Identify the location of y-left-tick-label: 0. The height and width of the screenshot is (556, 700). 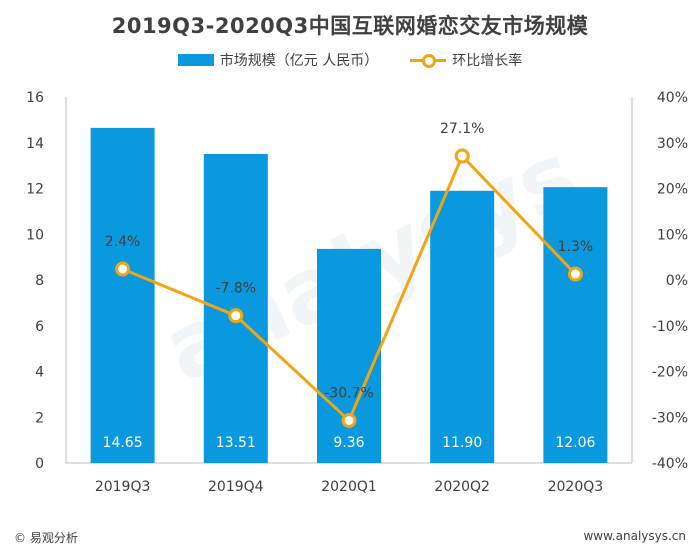
(39, 464).